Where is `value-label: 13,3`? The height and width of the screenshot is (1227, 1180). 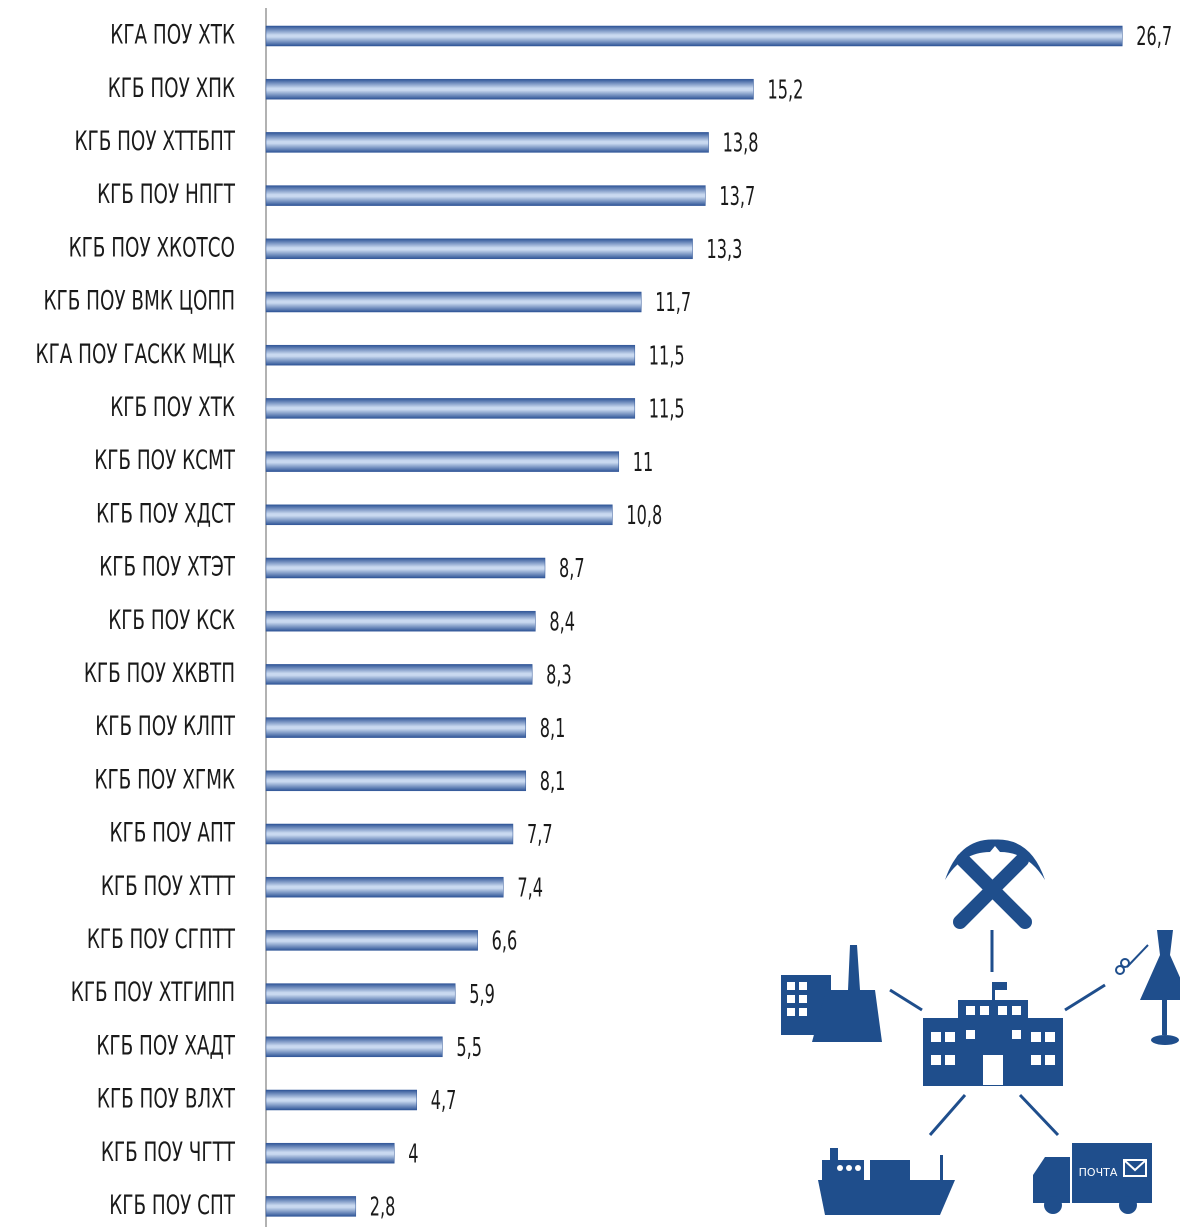
value-label: 13,3 is located at coordinates (725, 250).